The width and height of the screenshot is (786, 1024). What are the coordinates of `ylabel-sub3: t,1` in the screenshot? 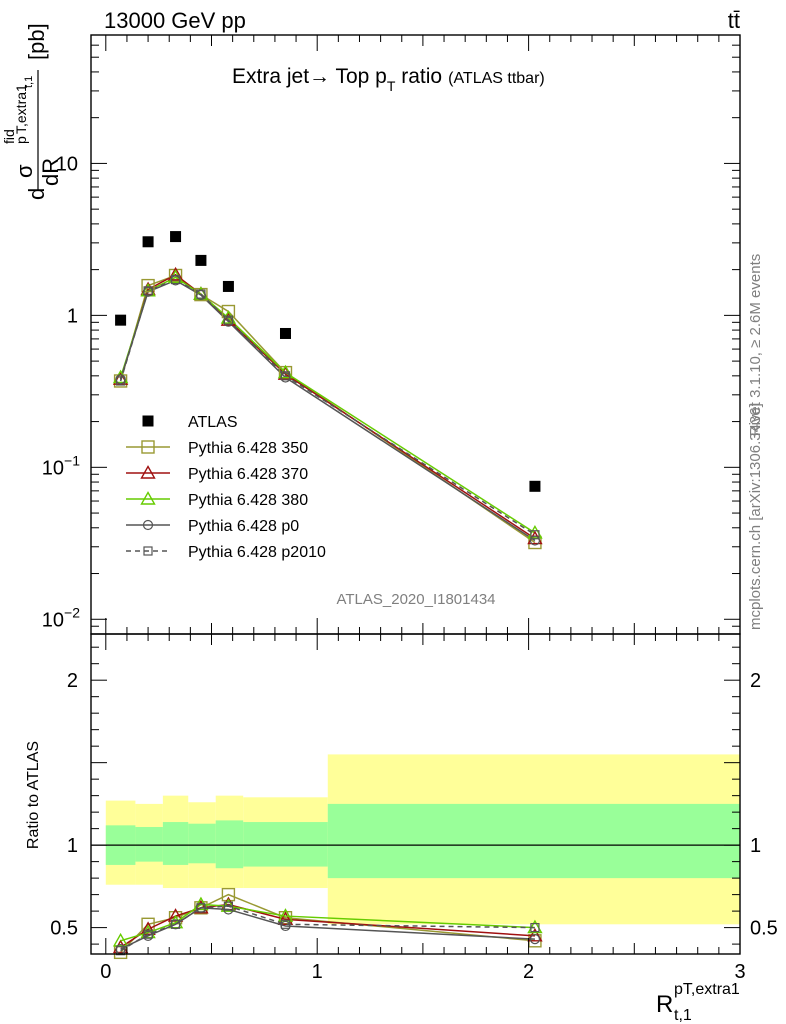 It's located at (29, 82).